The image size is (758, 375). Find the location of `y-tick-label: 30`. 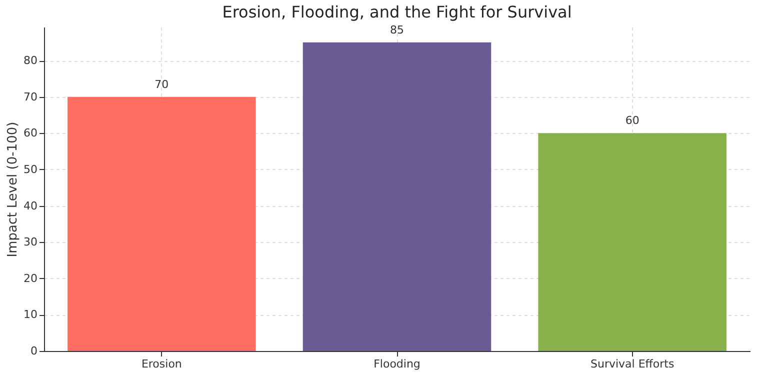

y-tick-label: 30 is located at coordinates (31, 242).